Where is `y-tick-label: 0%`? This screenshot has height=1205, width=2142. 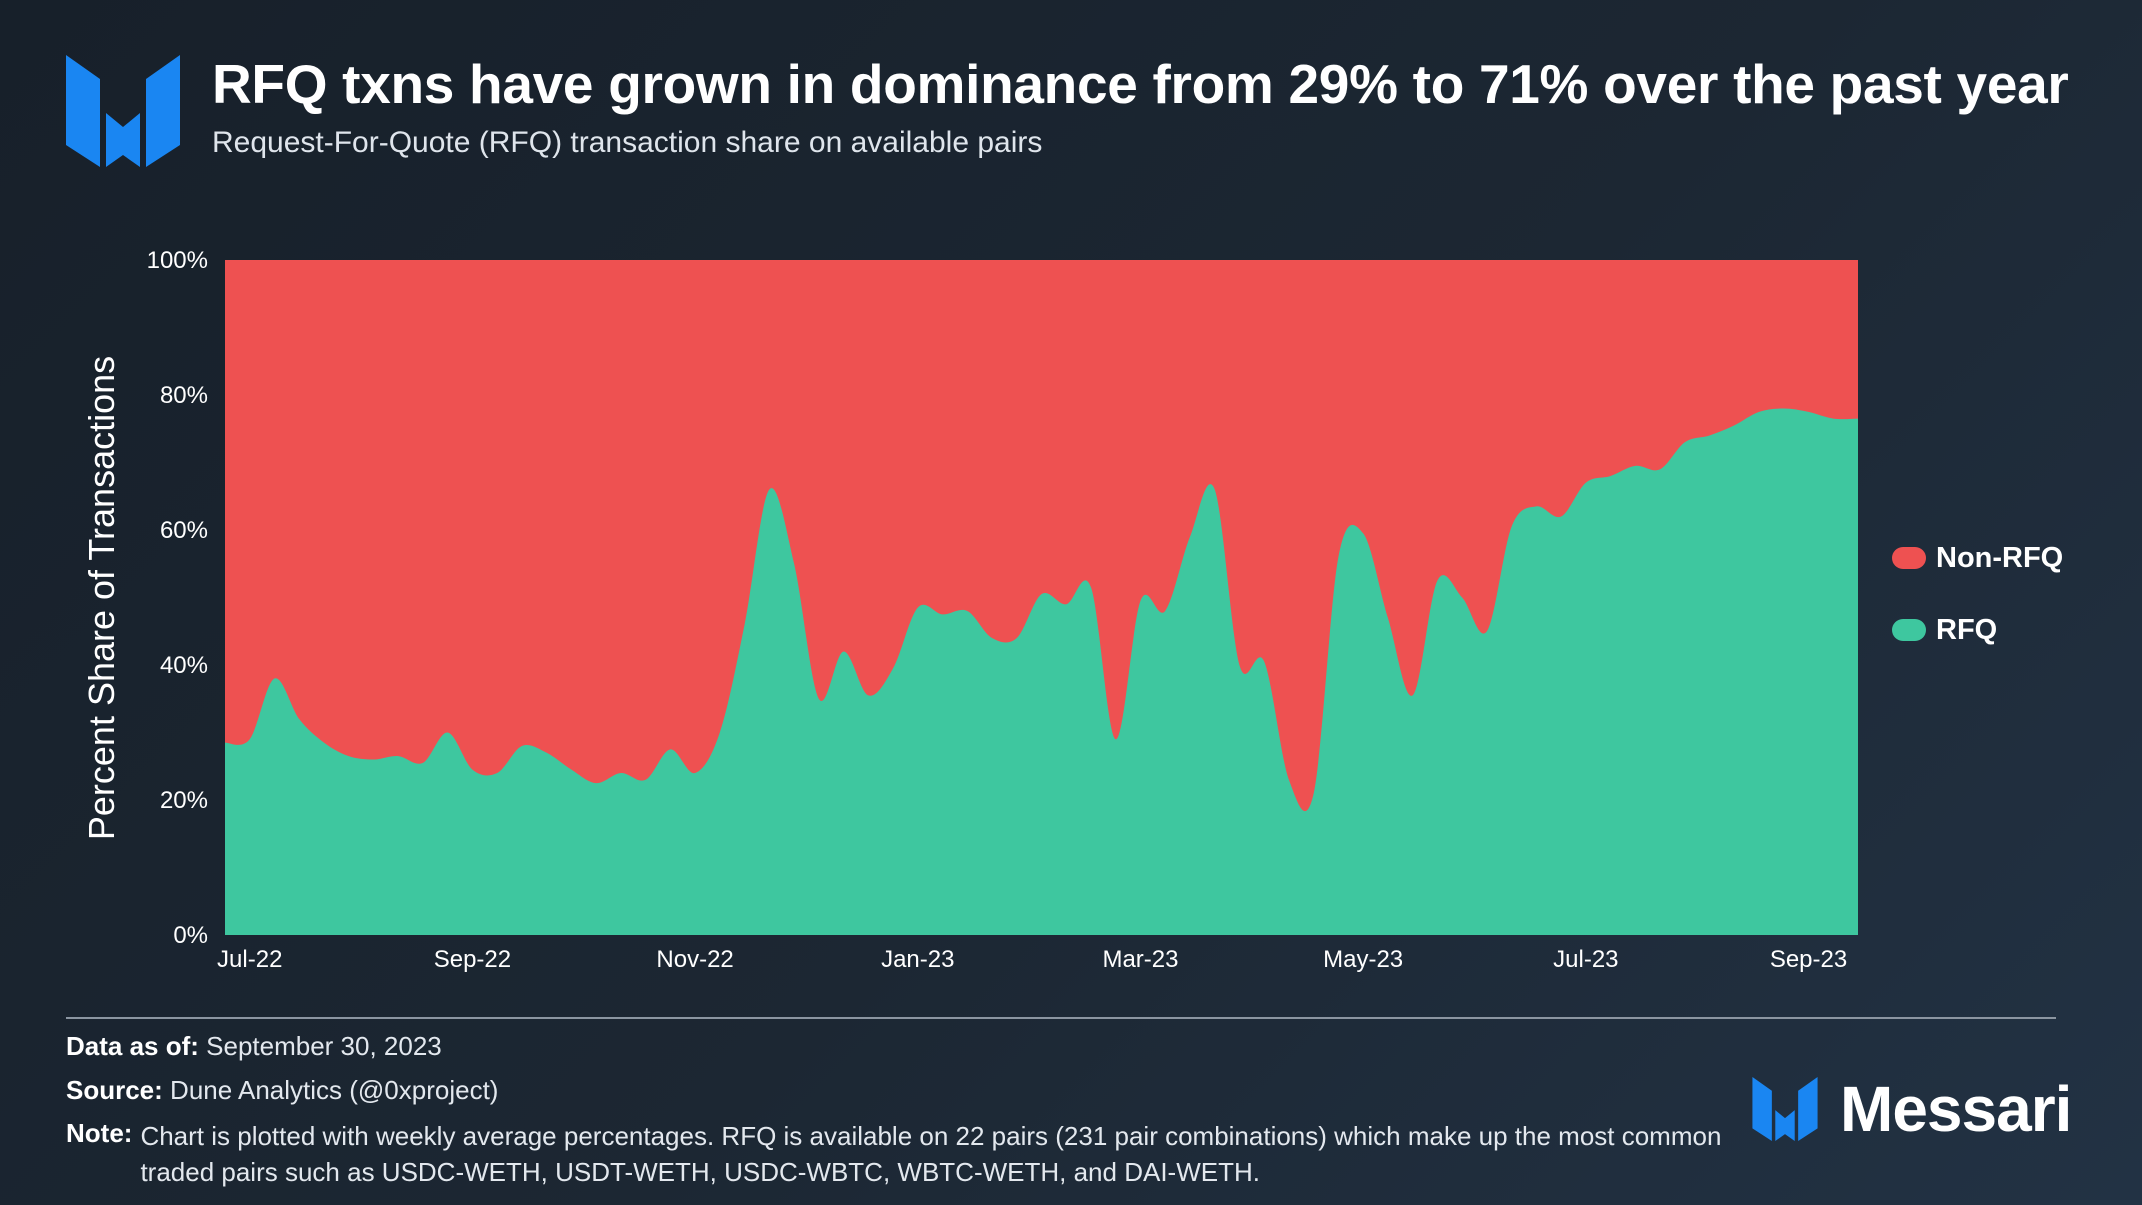
y-tick-label: 0% is located at coordinates (190, 935).